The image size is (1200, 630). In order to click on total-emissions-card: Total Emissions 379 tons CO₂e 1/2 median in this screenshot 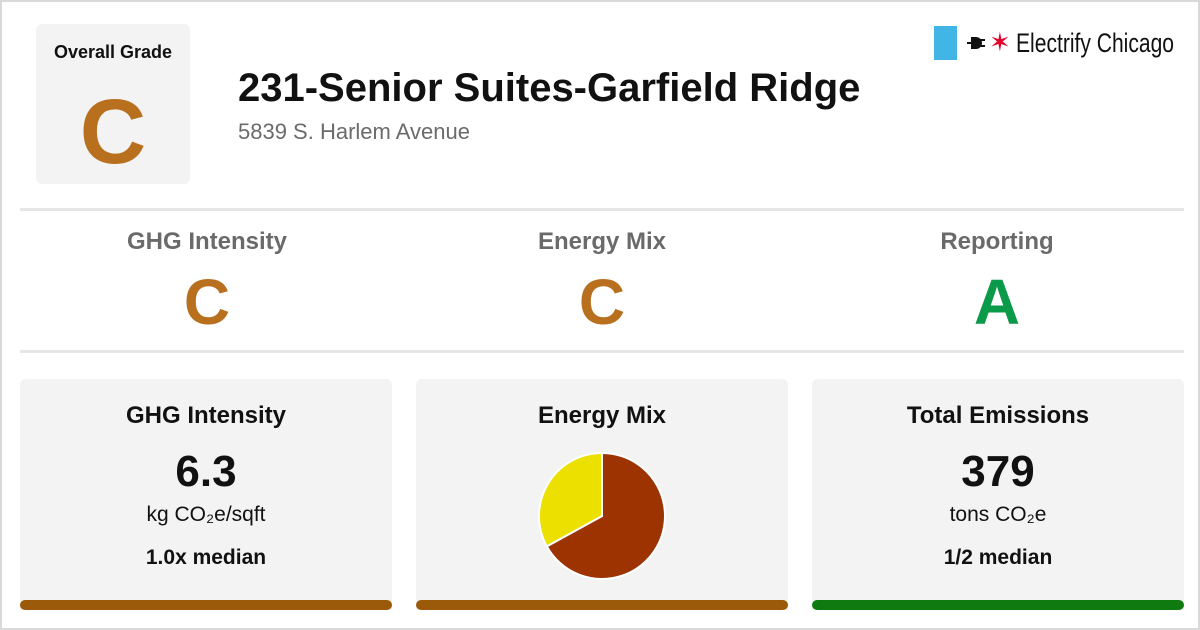, I will do `click(998, 494)`.